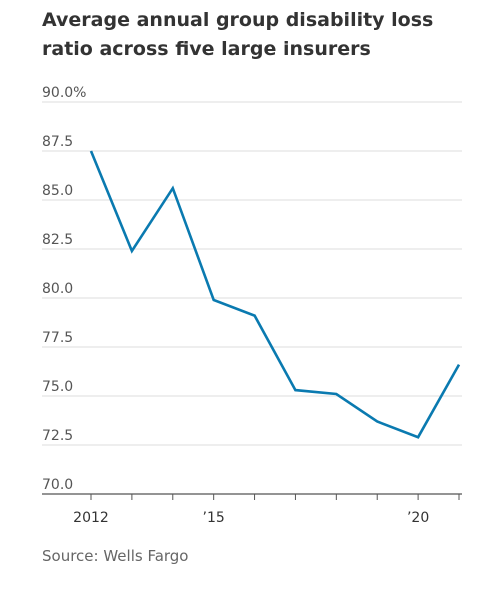 Image resolution: width=486 pixels, height=592 pixels. What do you see at coordinates (115, 556) in the screenshot?
I see `source-note: Source: Wells Fargo` at bounding box center [115, 556].